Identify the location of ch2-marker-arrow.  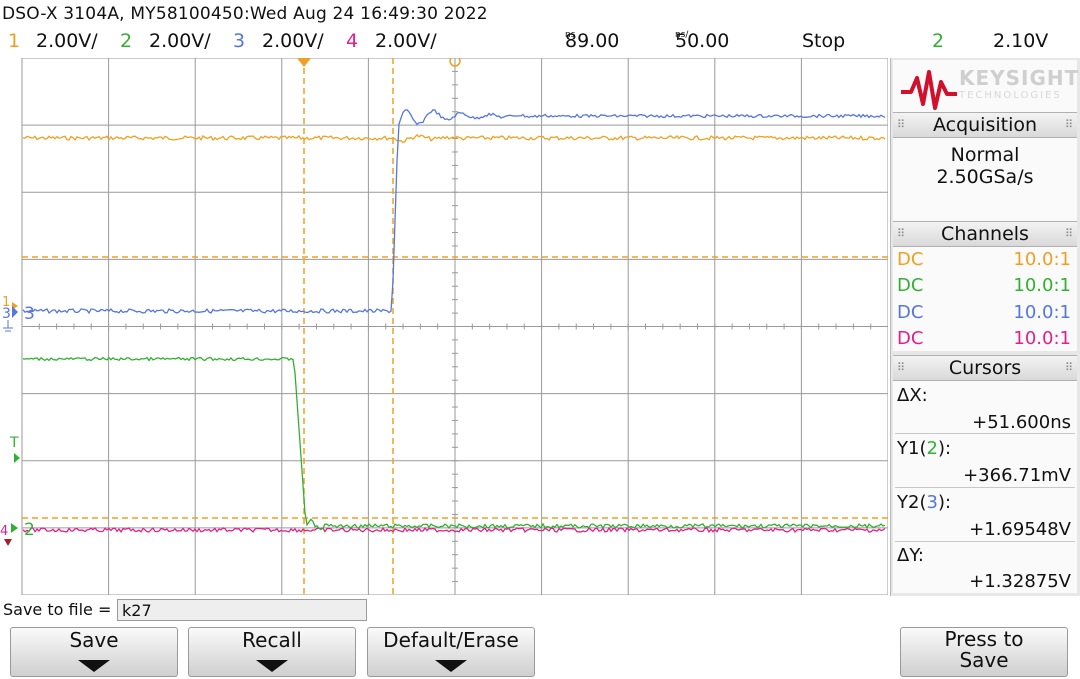
(14, 528).